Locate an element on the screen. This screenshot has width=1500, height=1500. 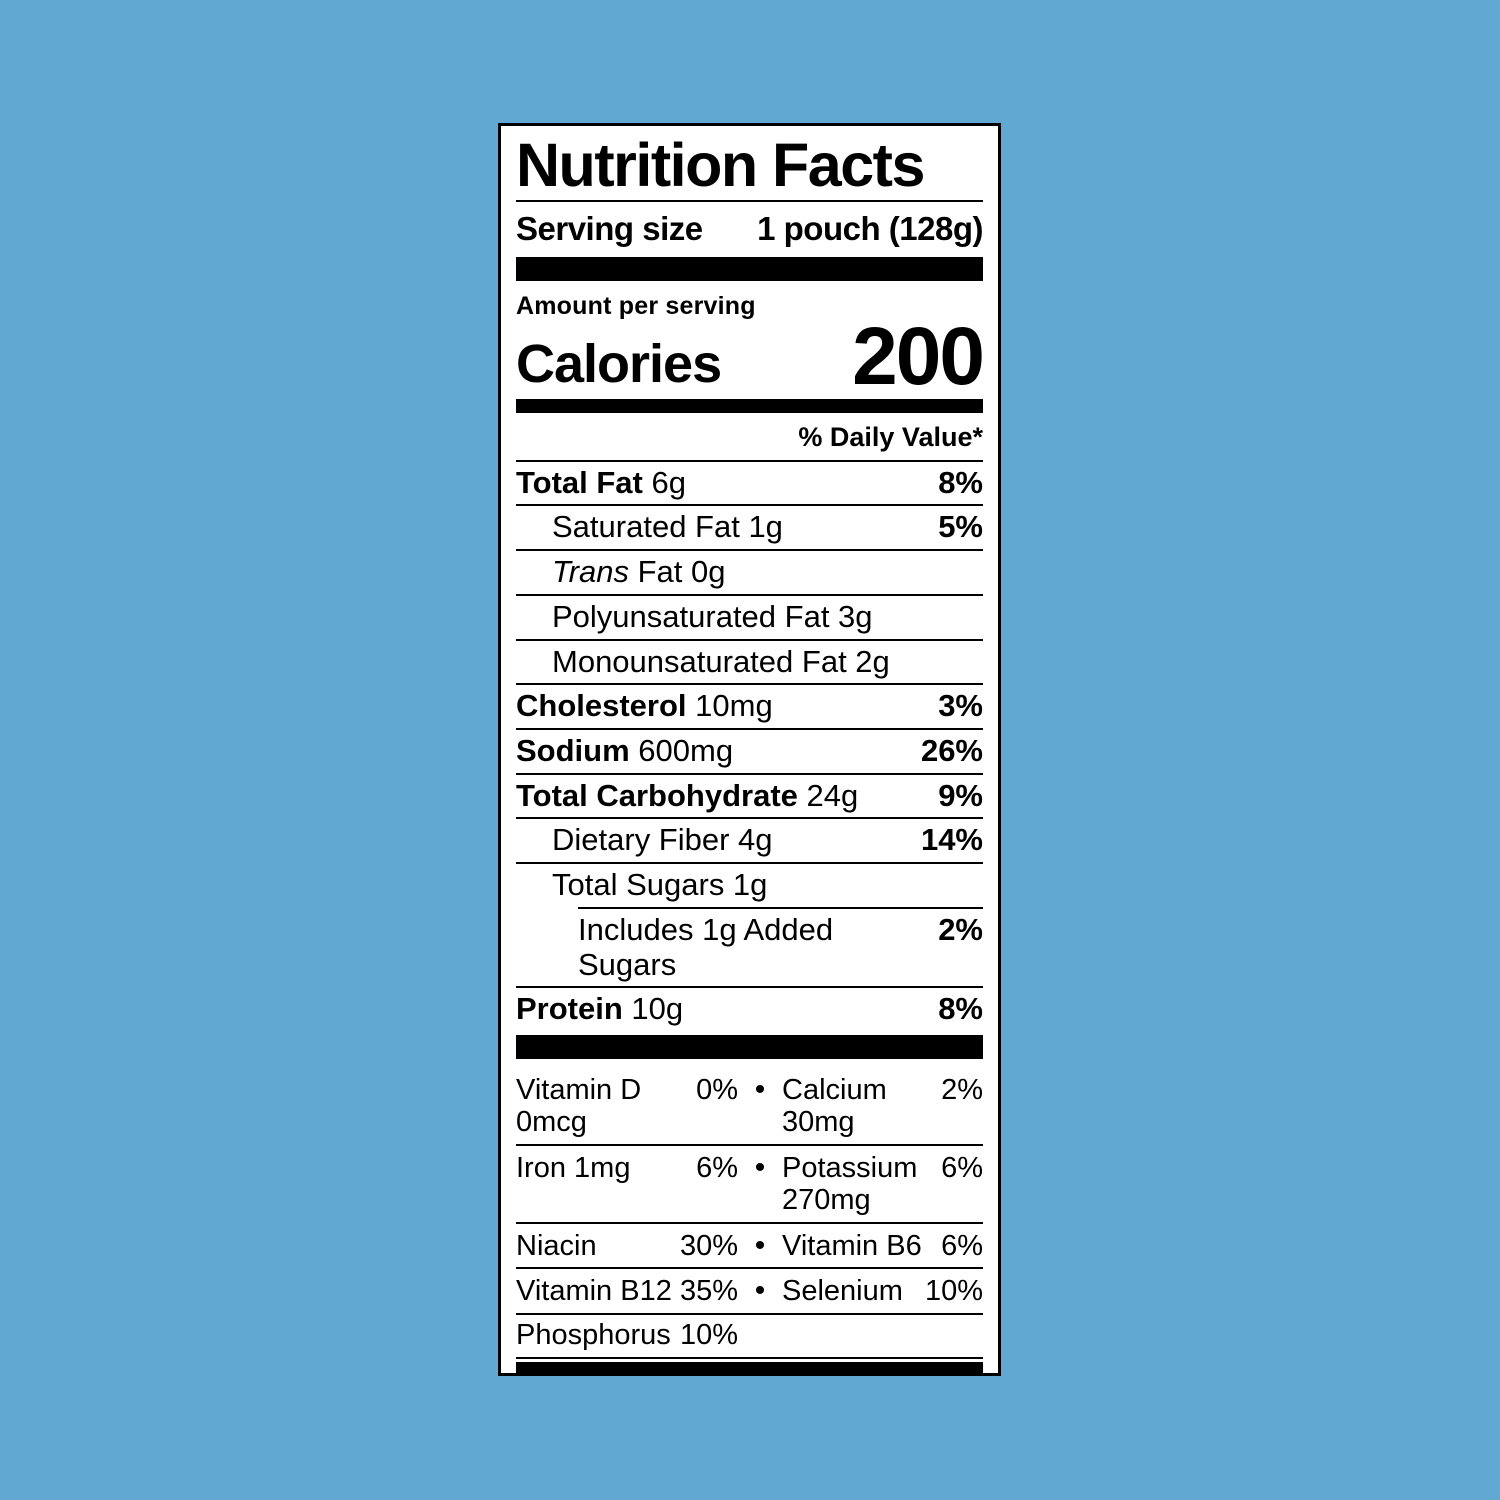
nutrient-name: Sodium 600mg is located at coordinates (625, 750).